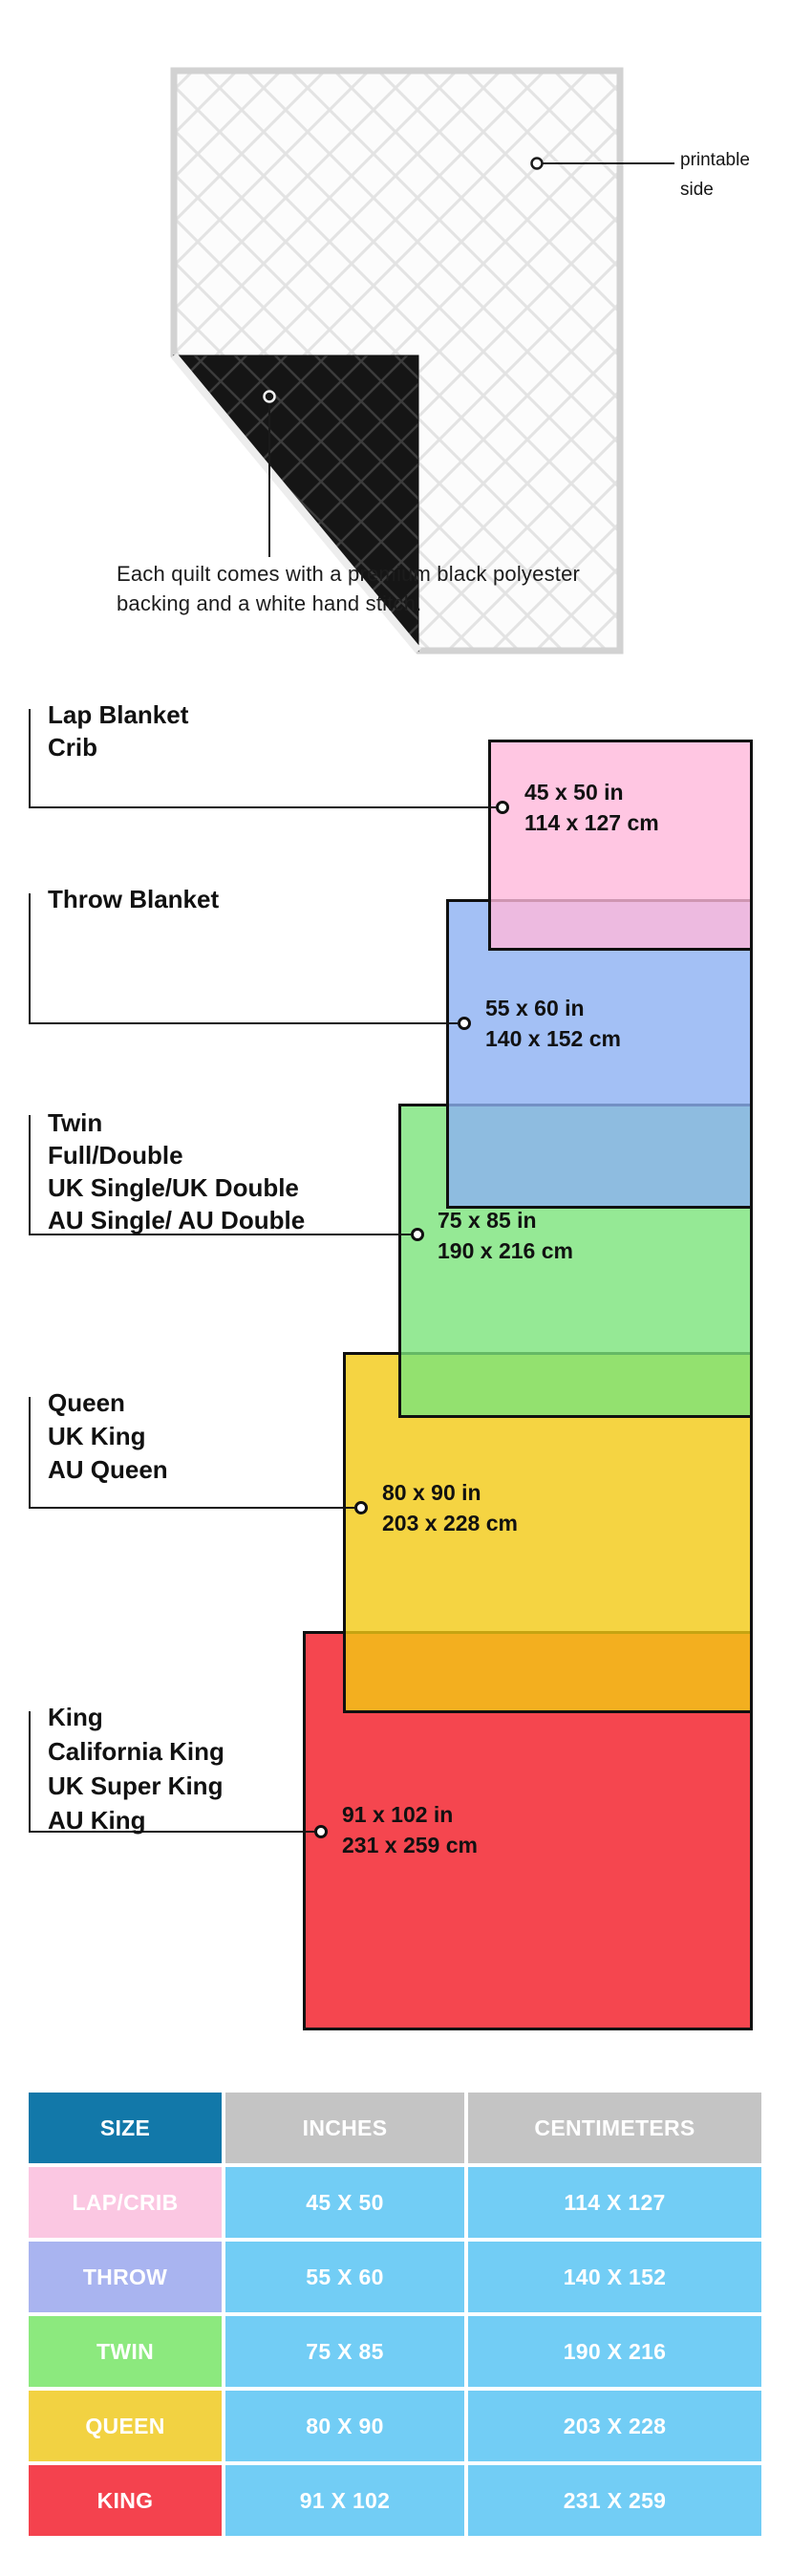  I want to click on label-twin-line-2: UK Single/UK Double, so click(173, 1187).